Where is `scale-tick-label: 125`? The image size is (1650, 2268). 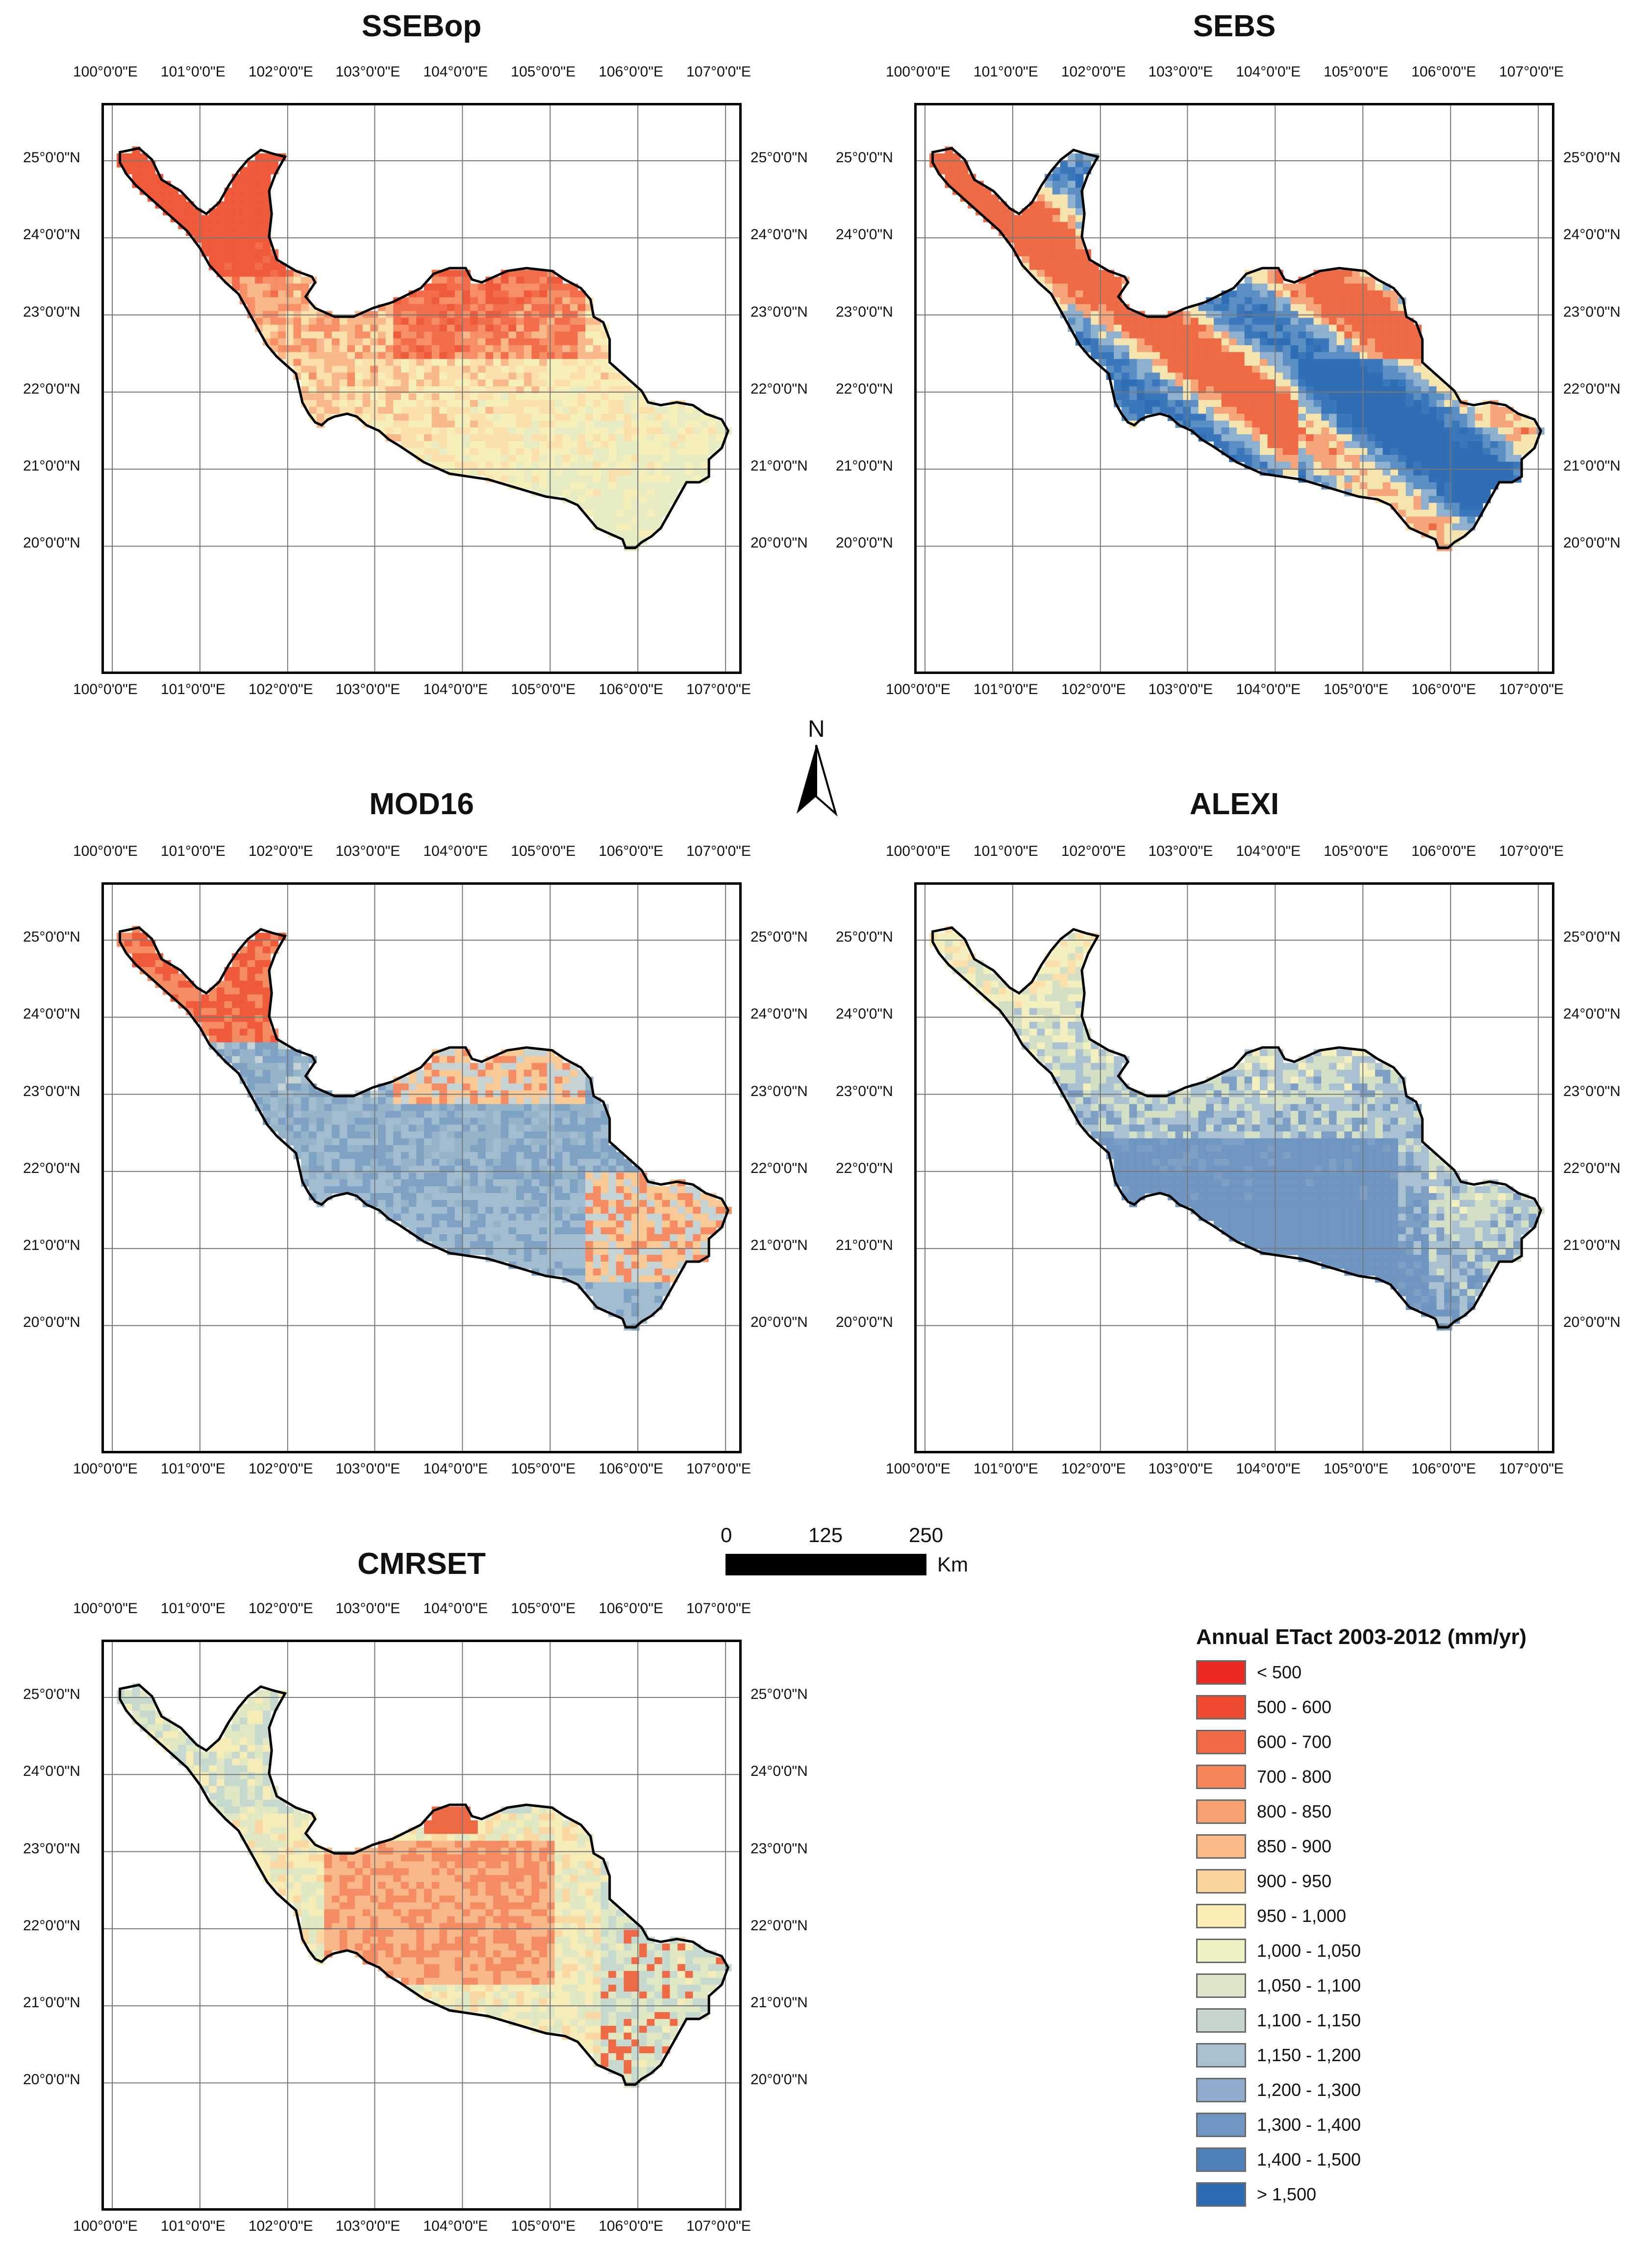
scale-tick-label: 125 is located at coordinates (825, 1534).